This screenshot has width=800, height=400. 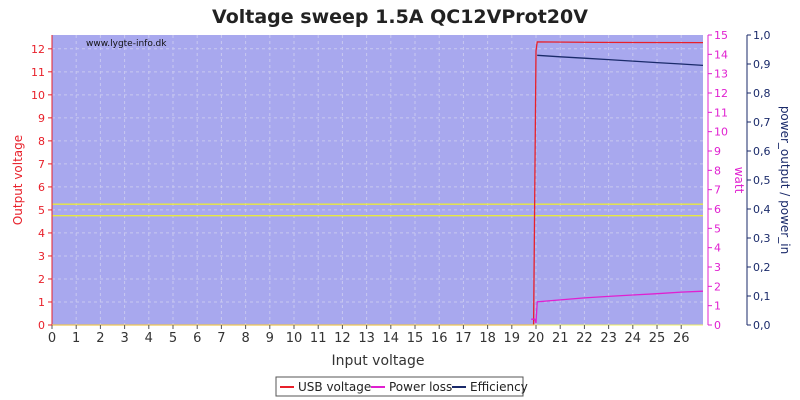 I want to click on x-tick-label: 16, so click(x=439, y=338).